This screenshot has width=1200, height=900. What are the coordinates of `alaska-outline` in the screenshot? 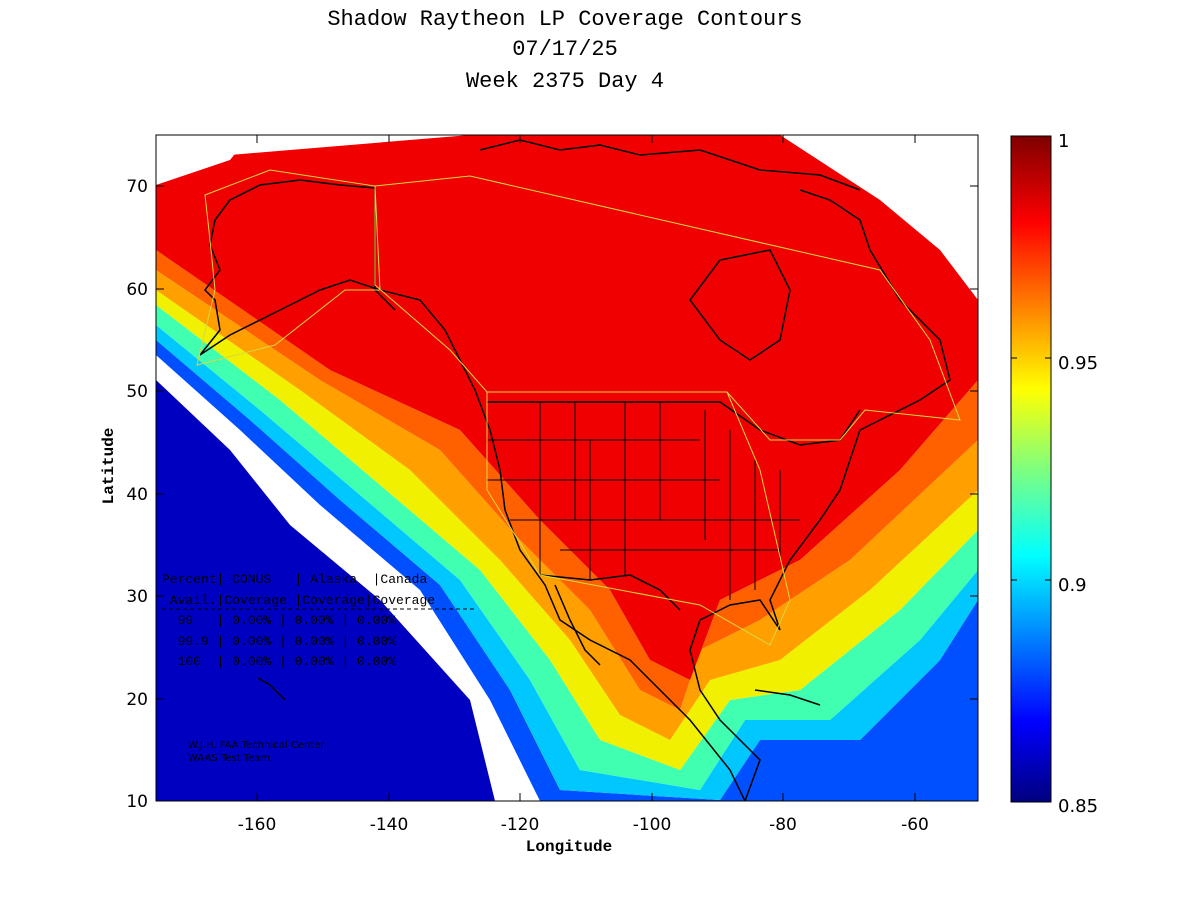 It's located at (287, 267).